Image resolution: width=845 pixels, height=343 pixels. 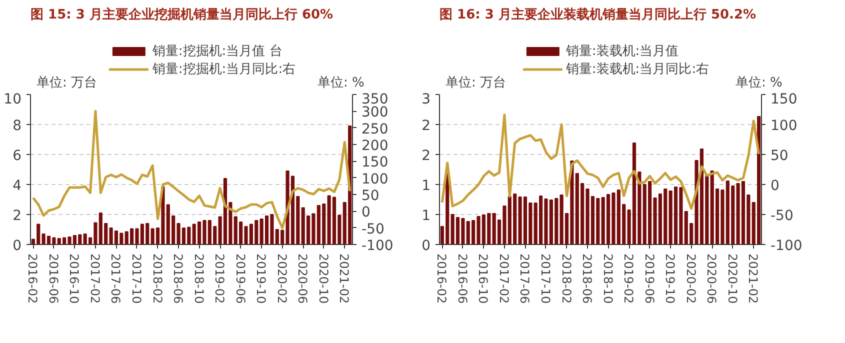 What do you see at coordinates (375, 112) in the screenshot?
I see `y2-tick-label: 300` at bounding box center [375, 112].